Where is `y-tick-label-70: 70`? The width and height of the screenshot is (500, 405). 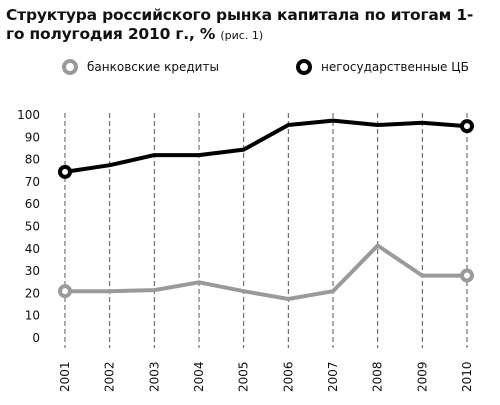
y-tick-label-70: 70 is located at coordinates (32, 182).